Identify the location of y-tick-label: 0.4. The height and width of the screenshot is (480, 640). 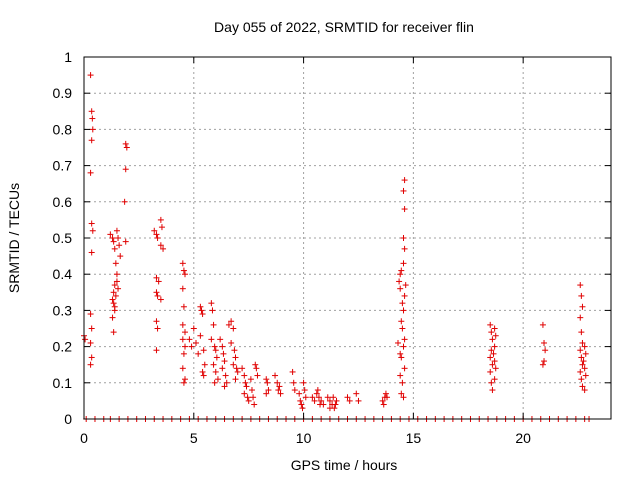
(63, 274).